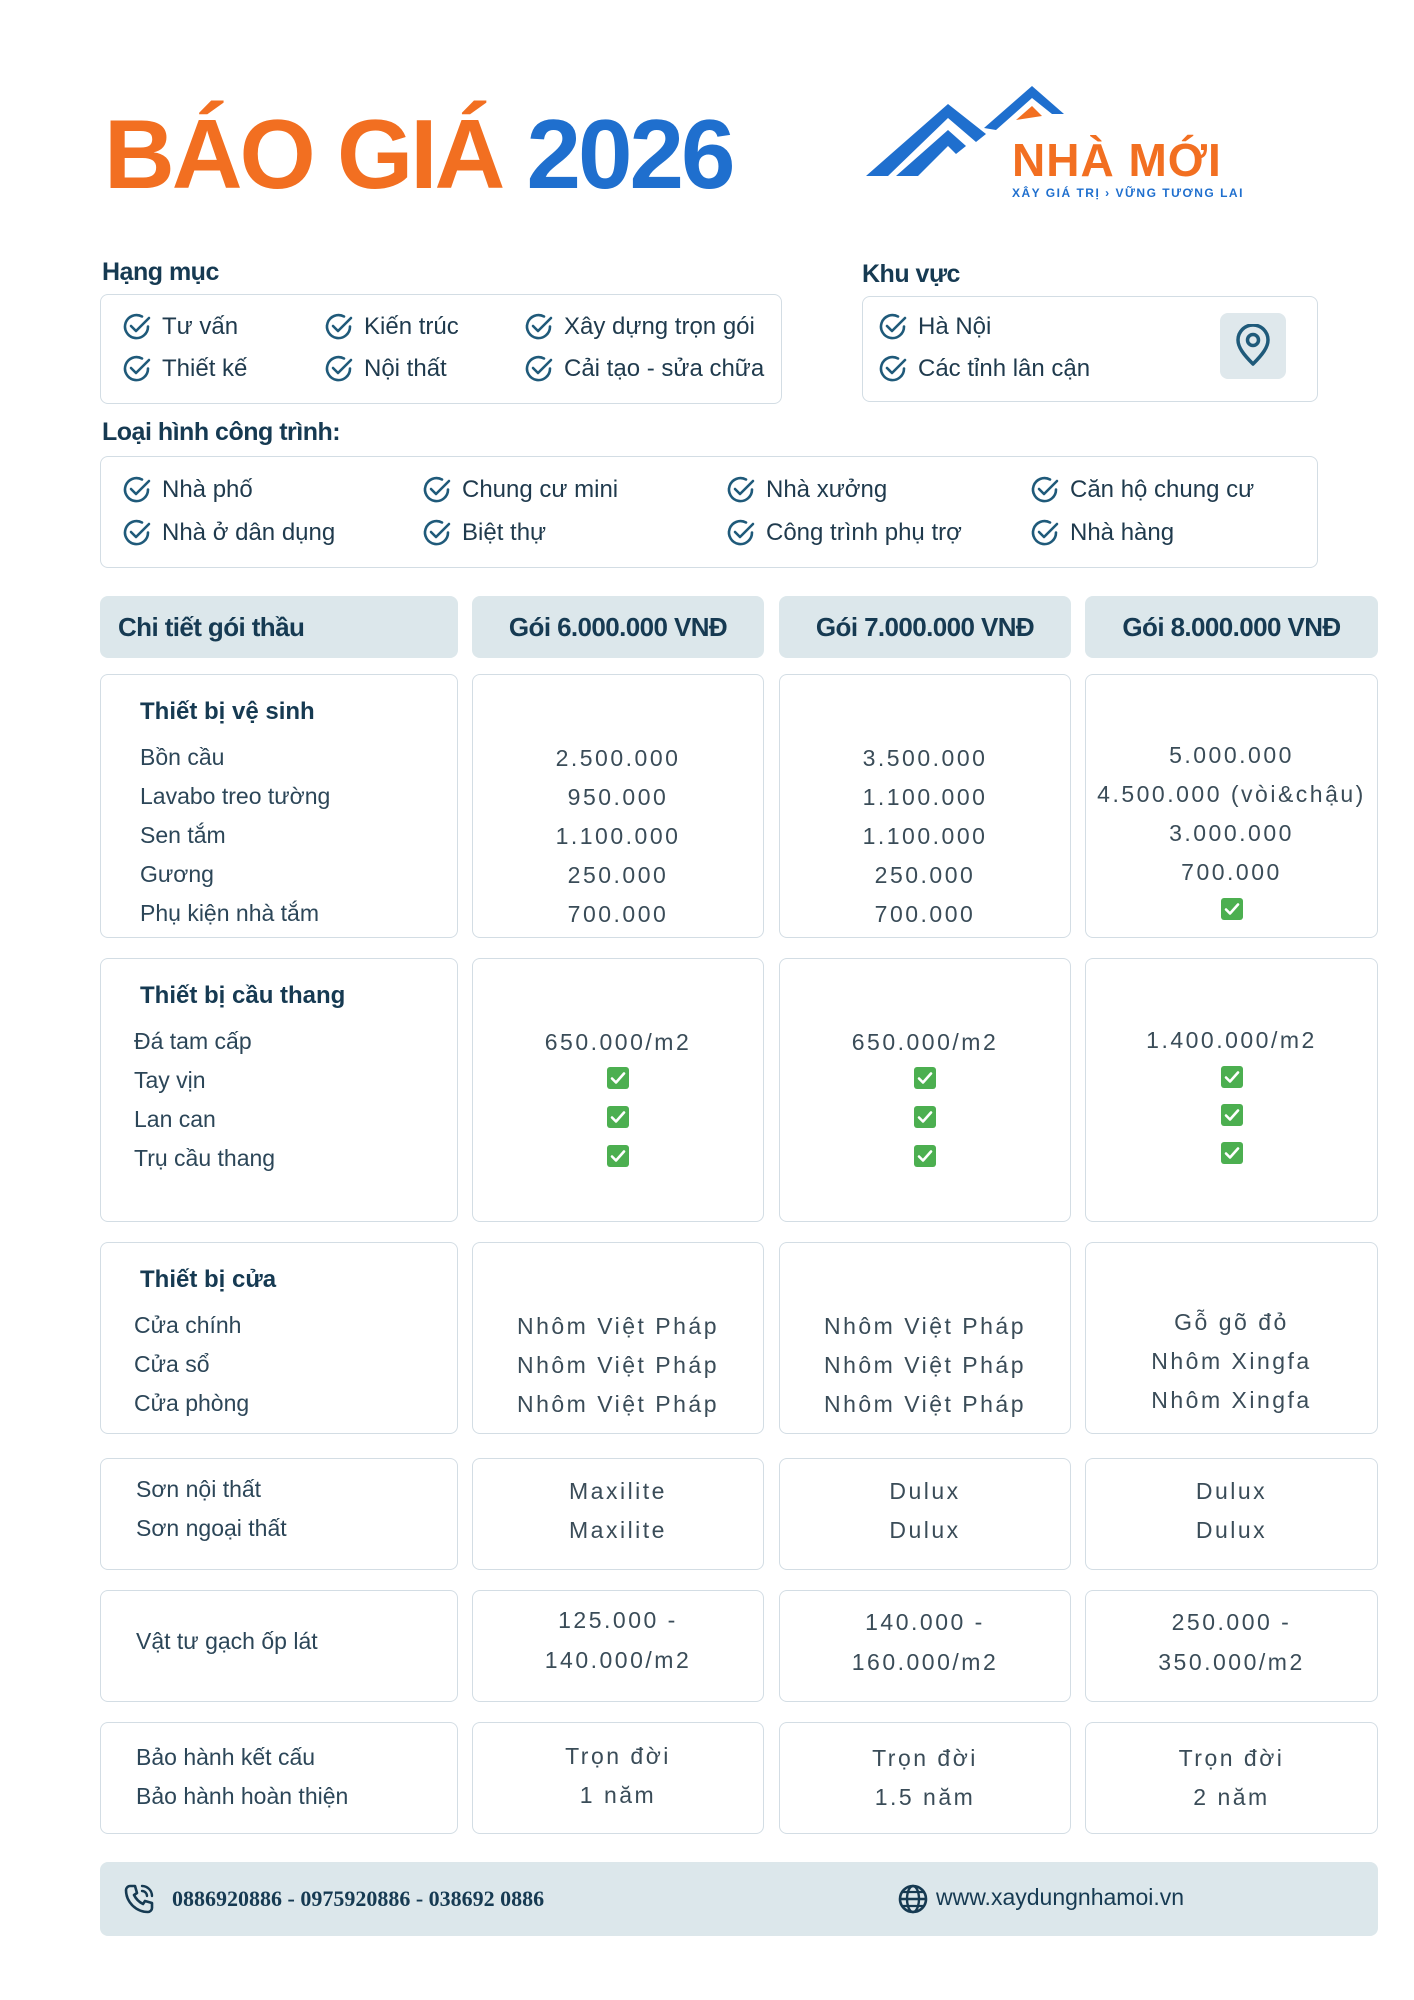 The image size is (1414, 2000). I want to click on row-label: Sơn nội thất, so click(199, 1489).